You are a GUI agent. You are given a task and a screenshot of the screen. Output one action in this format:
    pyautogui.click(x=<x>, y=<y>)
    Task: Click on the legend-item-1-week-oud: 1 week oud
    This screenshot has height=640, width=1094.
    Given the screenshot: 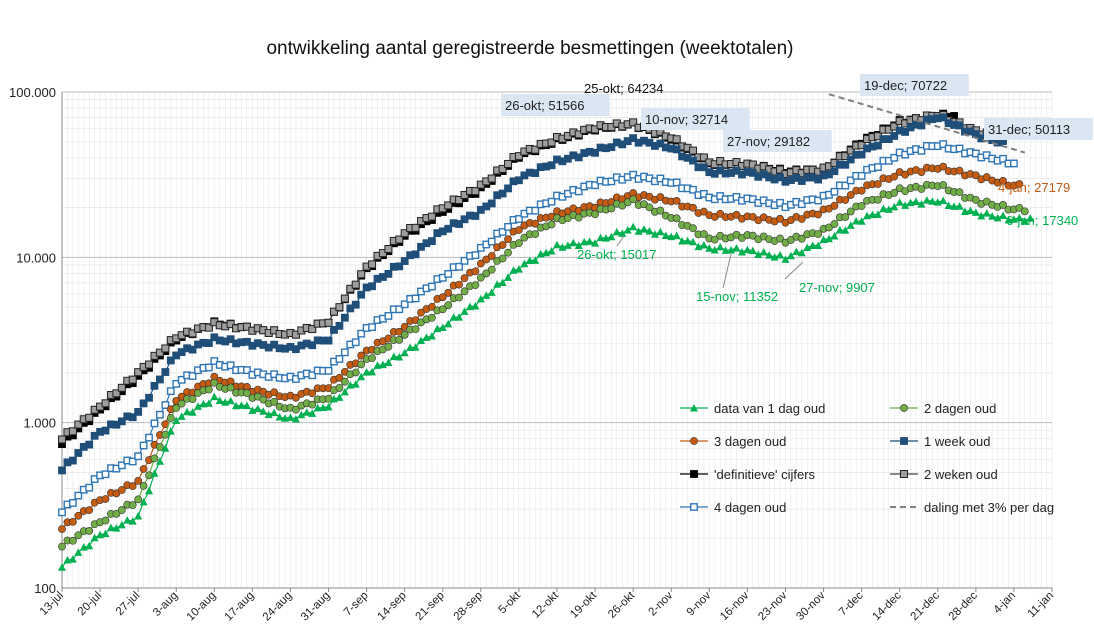 What is the action you would take?
    pyautogui.click(x=940, y=441)
    